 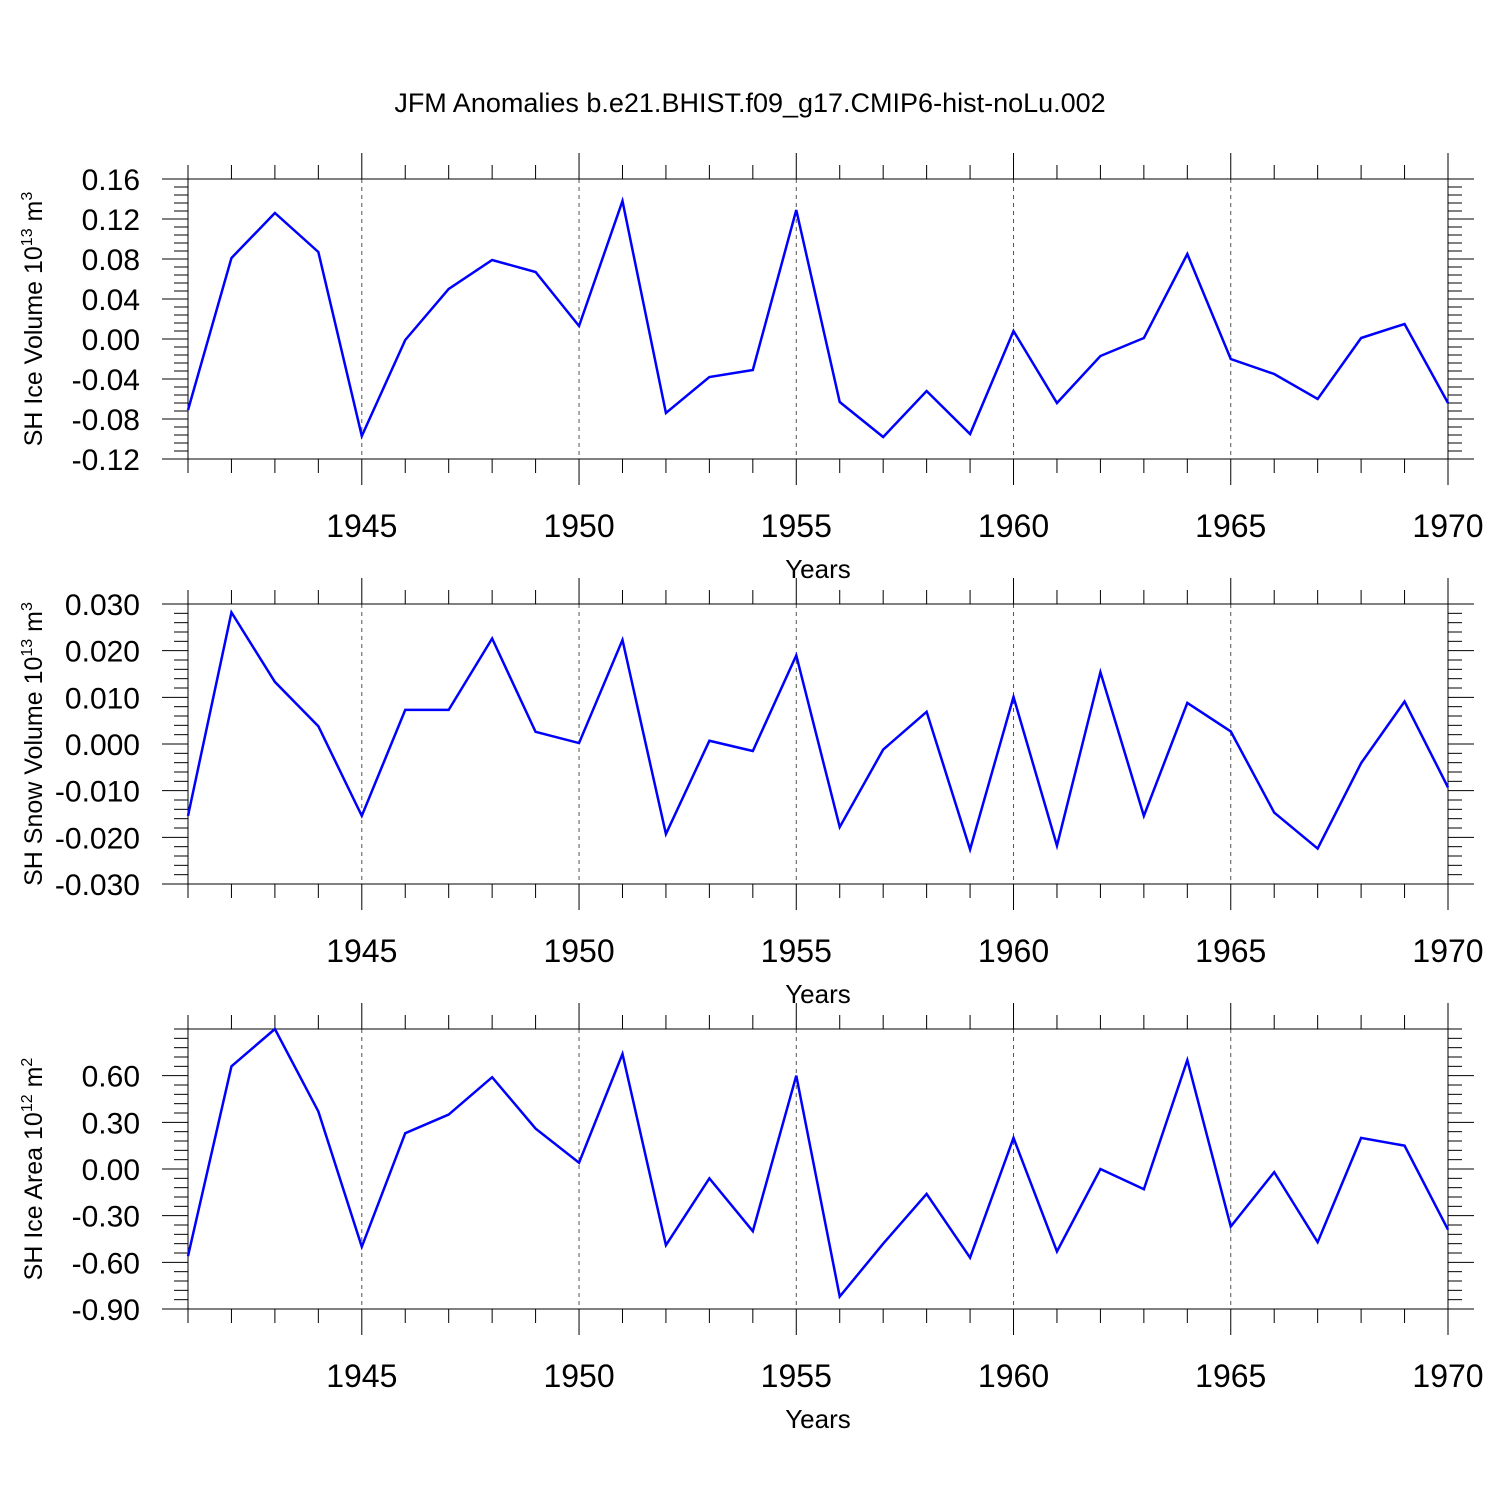 I want to click on y-axis-label: SH Ice Area 1012 m2, so click(x=33, y=1169).